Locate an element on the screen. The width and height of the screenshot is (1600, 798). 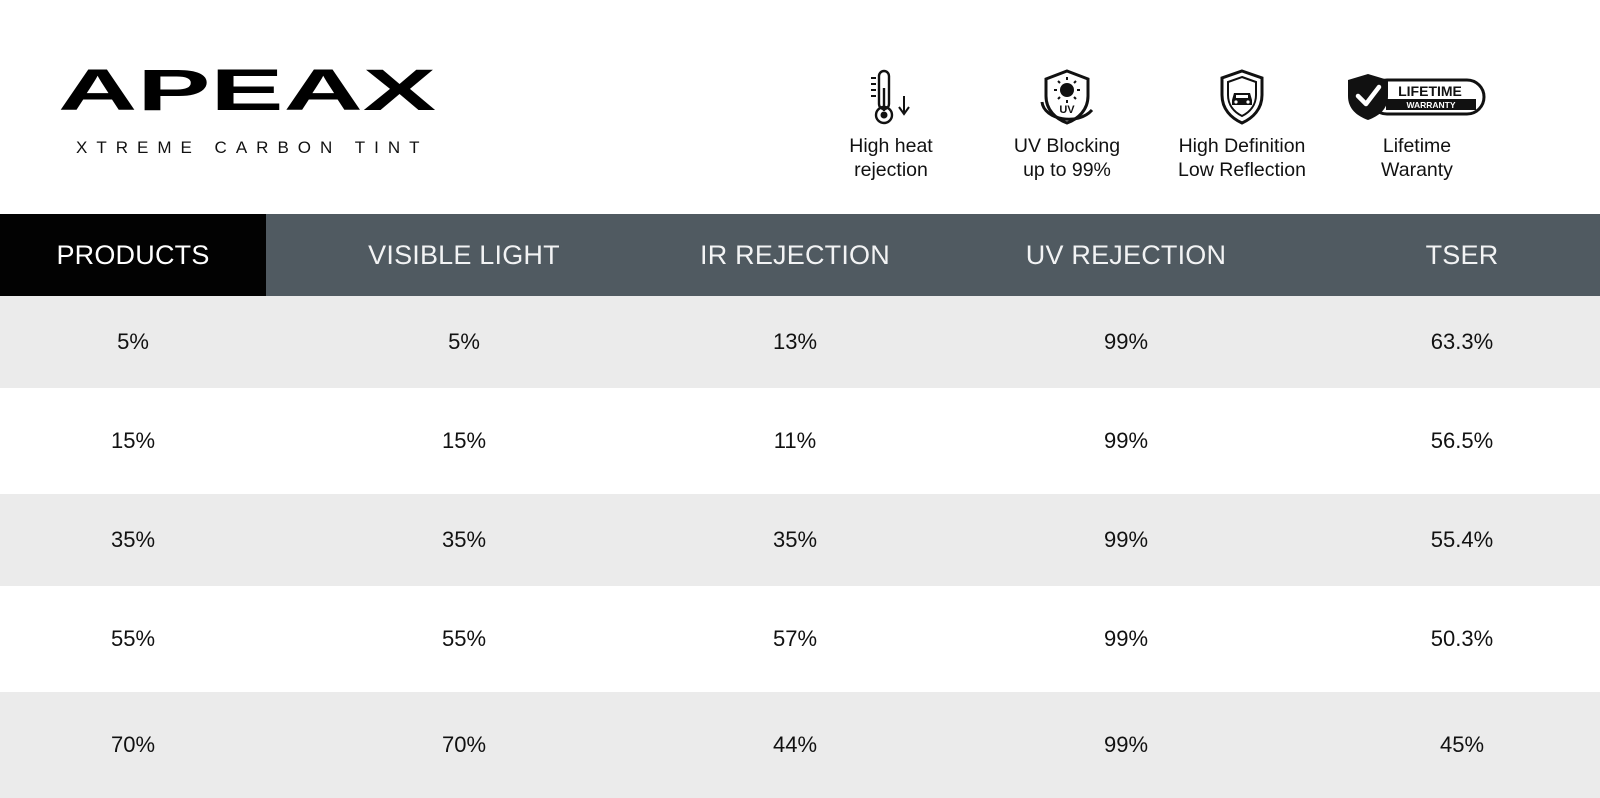
cell-tser: 55.4% is located at coordinates (1462, 539).